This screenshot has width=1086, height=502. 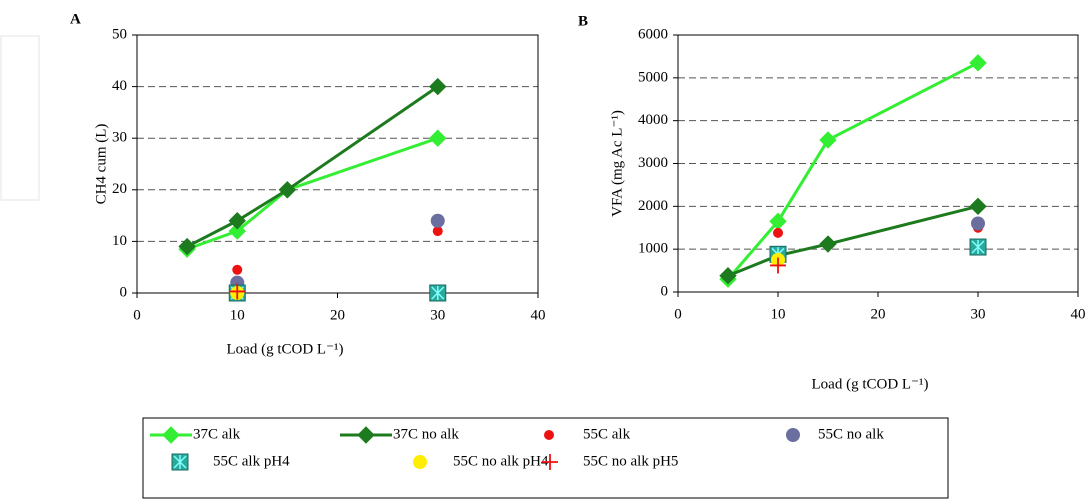 What do you see at coordinates (101, 164) in the screenshot?
I see `y-axis-label: CH4 cum (L)` at bounding box center [101, 164].